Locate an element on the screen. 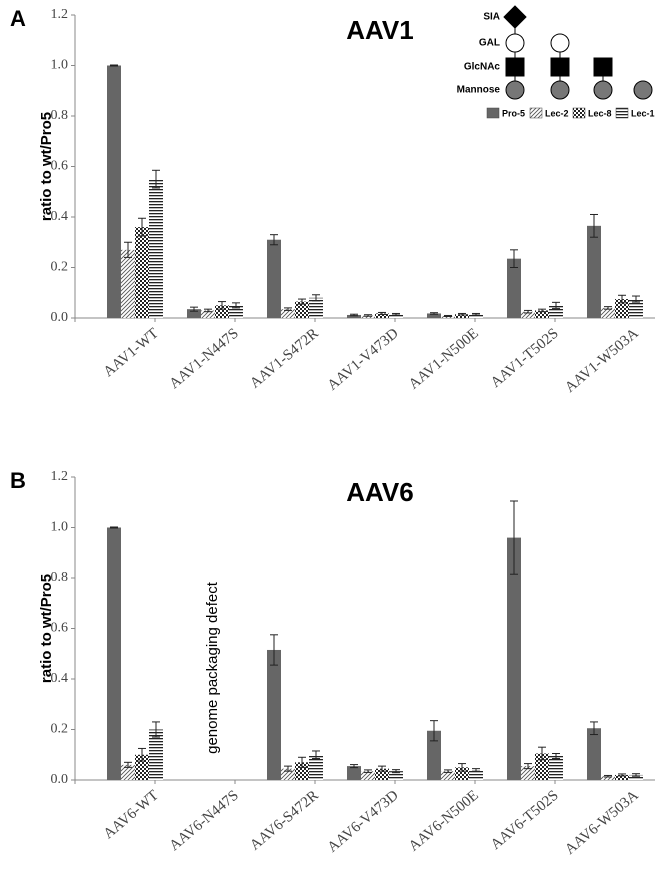 This screenshot has width=656, height=893. glycan-label: GlcNAc is located at coordinates (482, 67).